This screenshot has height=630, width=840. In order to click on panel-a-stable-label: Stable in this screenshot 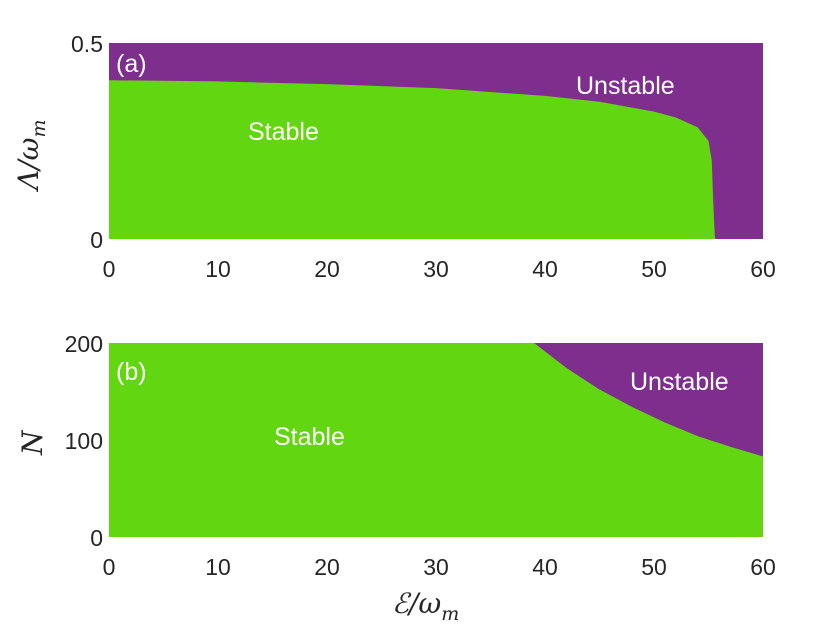, I will do `click(283, 132)`.